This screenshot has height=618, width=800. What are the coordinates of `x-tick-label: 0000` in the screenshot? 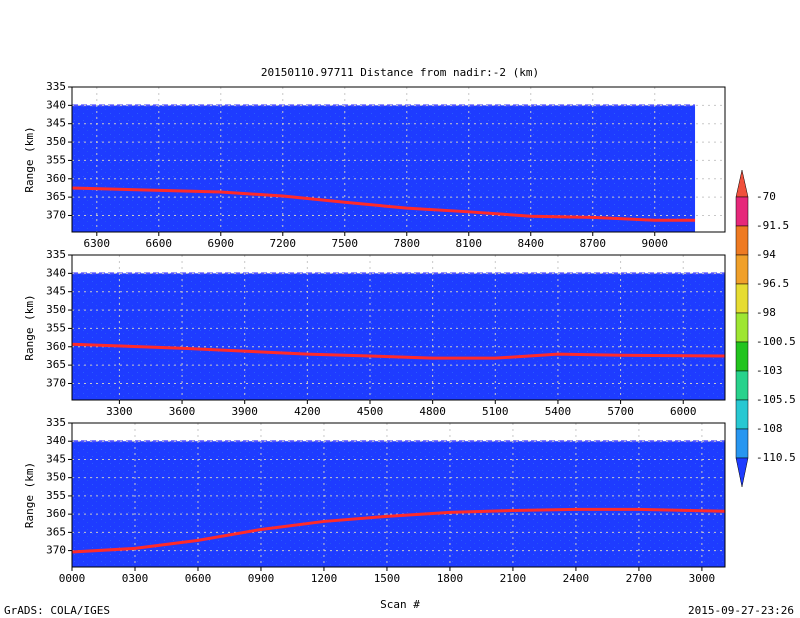 It's located at (72, 578).